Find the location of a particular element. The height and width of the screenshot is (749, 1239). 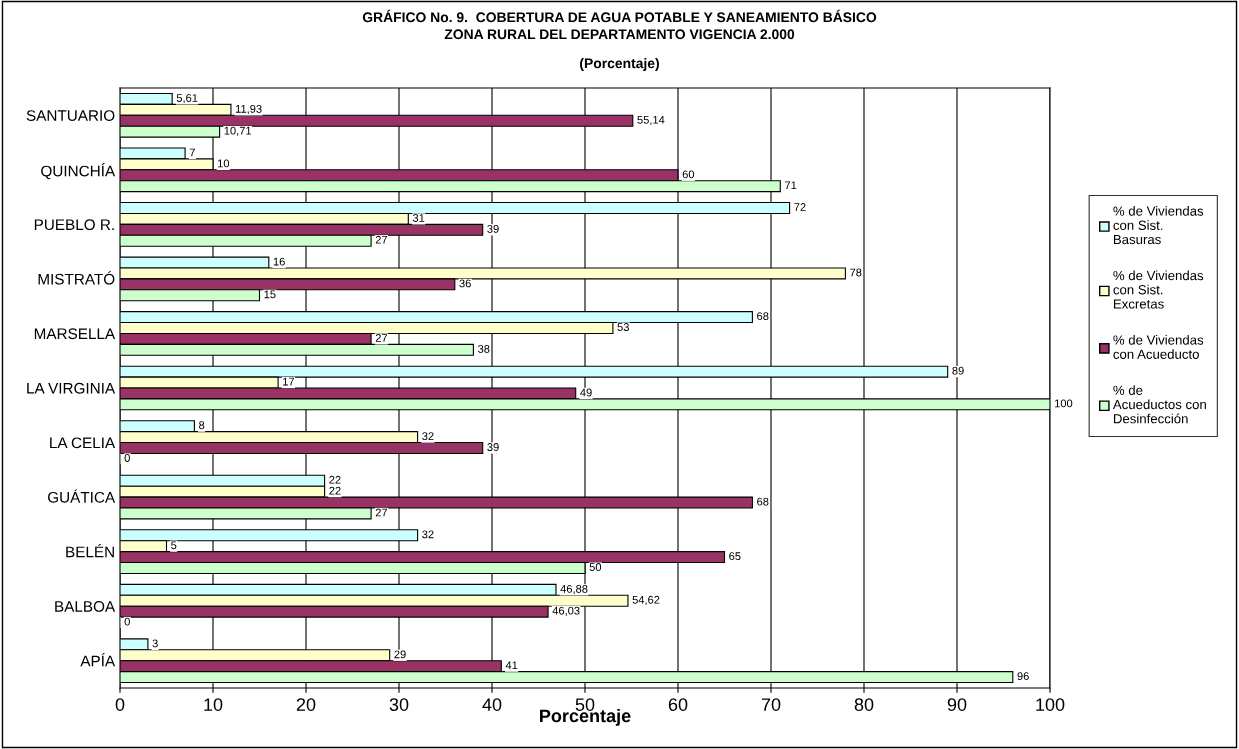

data-label: 38 is located at coordinates (483, 348).